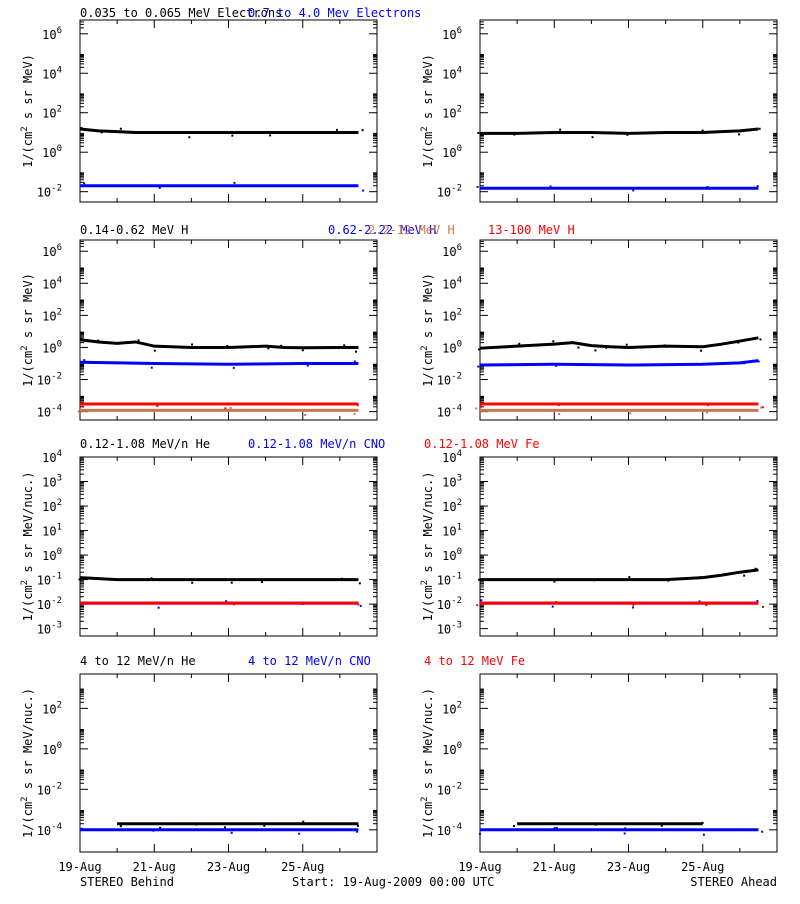 This screenshot has width=800, height=904. Describe the element at coordinates (411, 230) in the screenshot. I see `row-title-2-3: 2.2-12 MeV H` at that location.